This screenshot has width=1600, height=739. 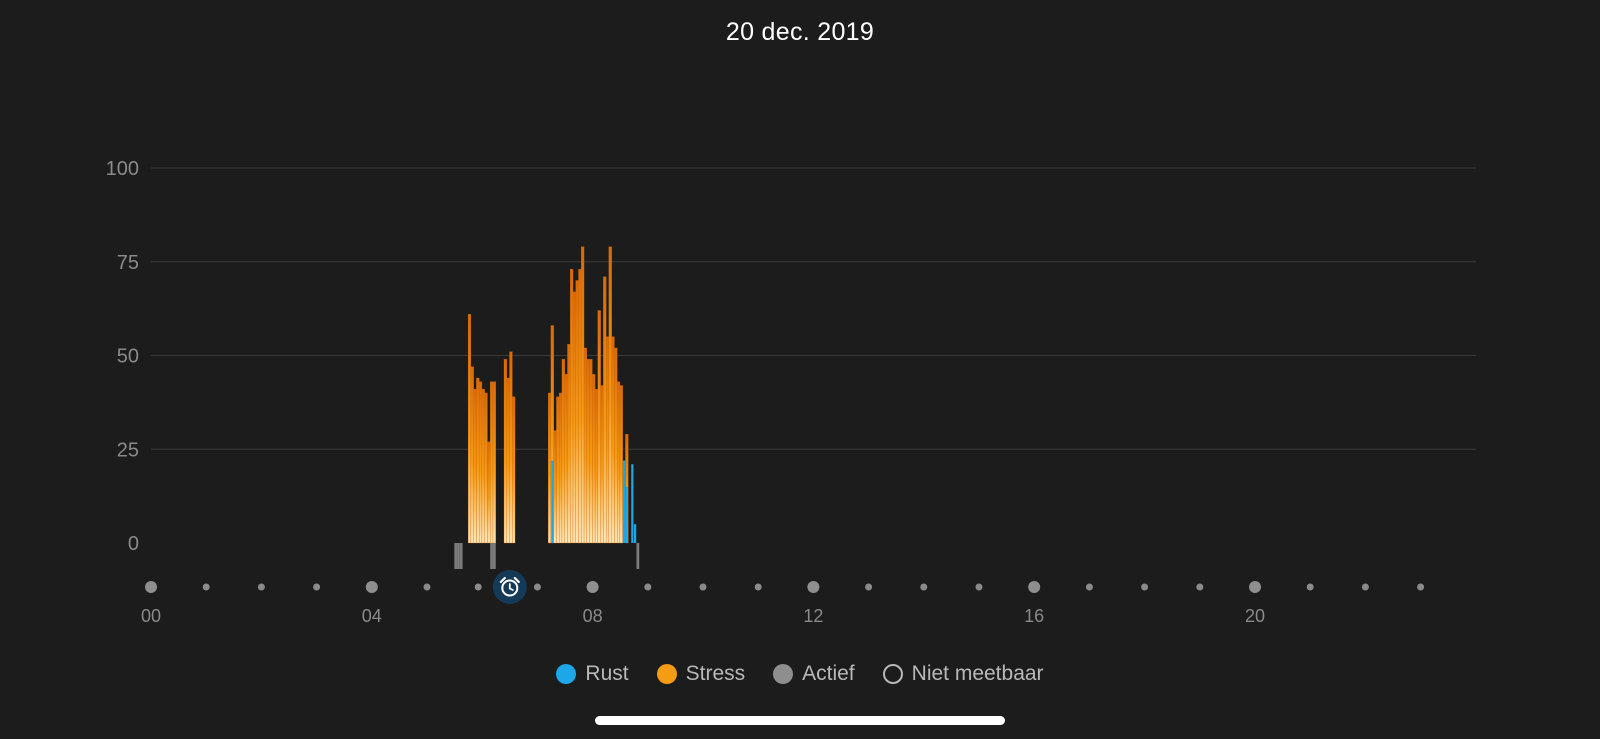 I want to click on x-tick-label: 12, so click(x=813, y=616).